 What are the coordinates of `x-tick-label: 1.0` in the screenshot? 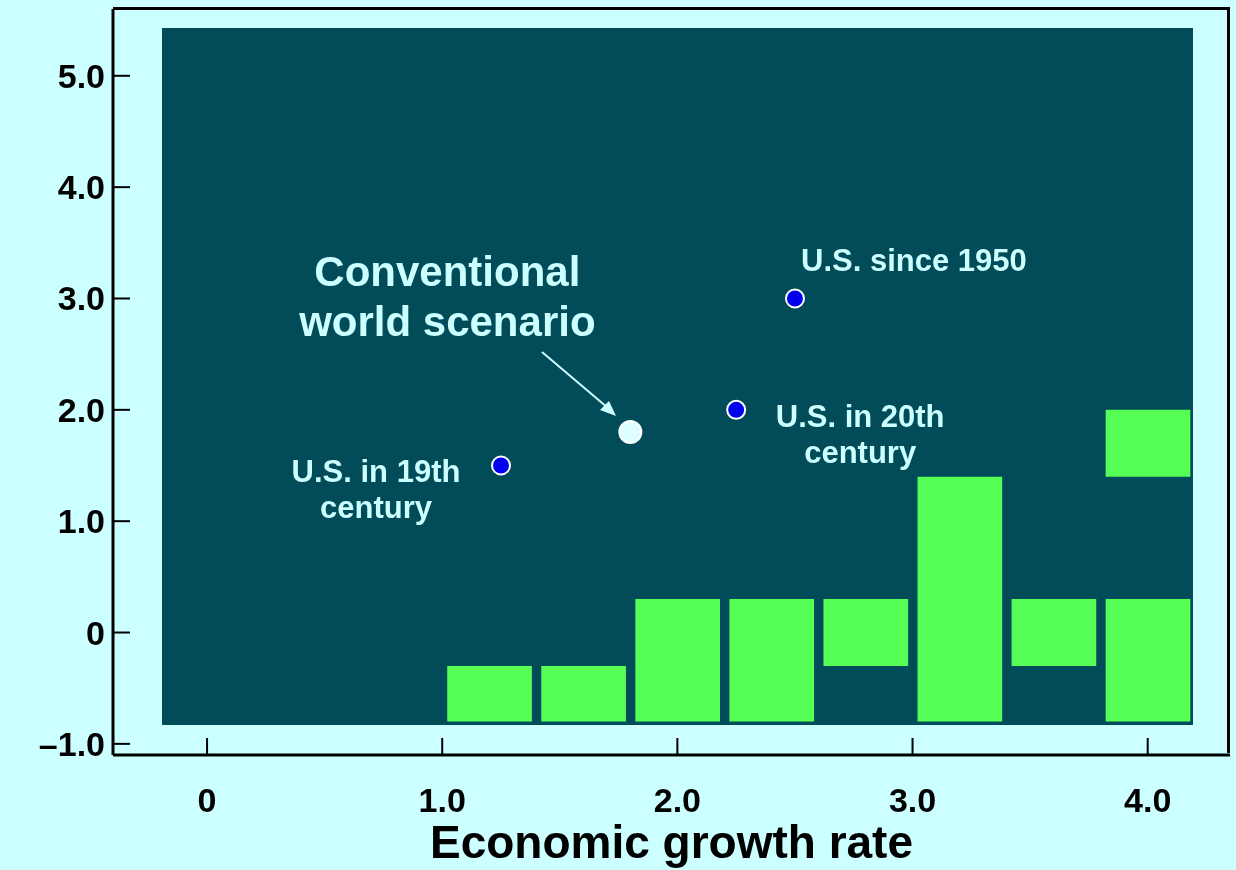 It's located at (442, 800).